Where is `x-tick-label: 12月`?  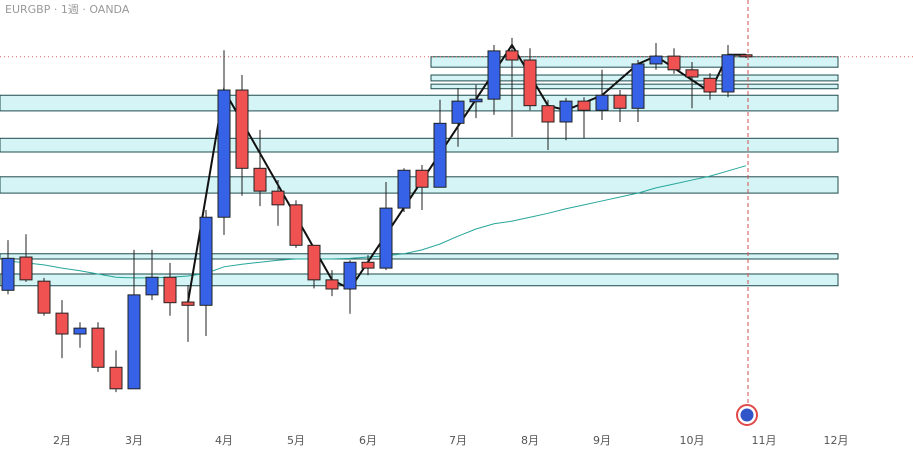 x-tick-label: 12月 is located at coordinates (836, 440).